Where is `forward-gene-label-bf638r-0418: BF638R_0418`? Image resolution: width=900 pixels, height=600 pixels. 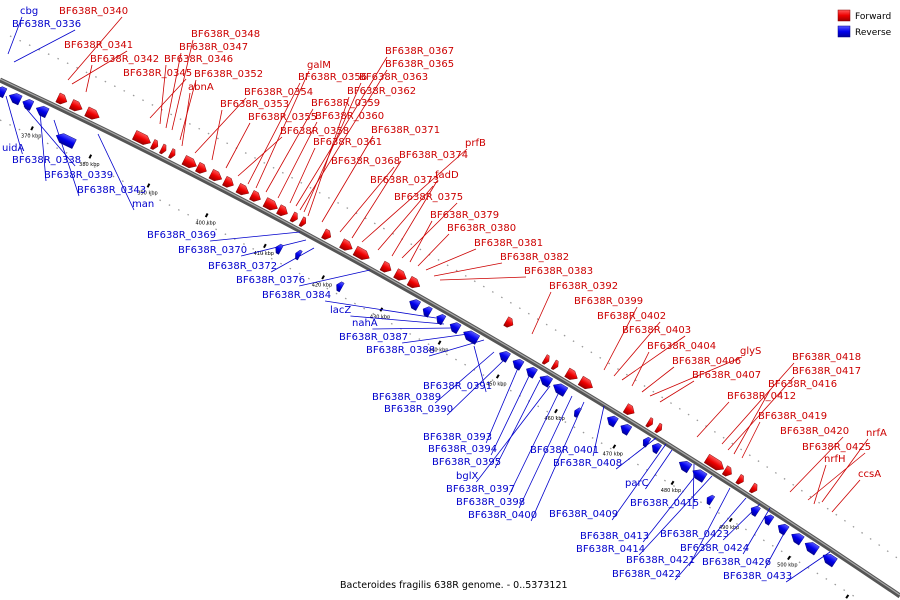
forward-gene-label-bf638r-0418: BF638R_0418 is located at coordinates (826, 357).